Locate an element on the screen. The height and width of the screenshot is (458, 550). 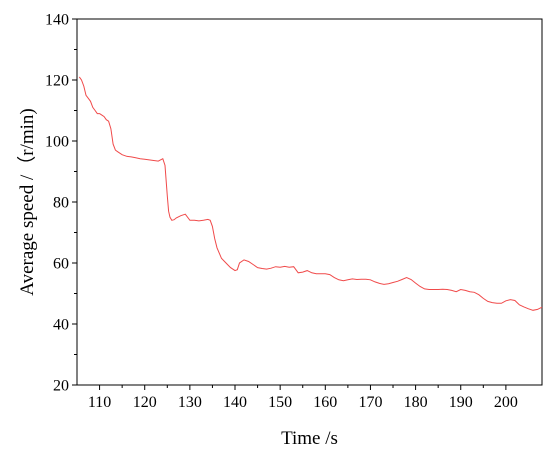
y-tick-label: 40 is located at coordinates (61, 325).